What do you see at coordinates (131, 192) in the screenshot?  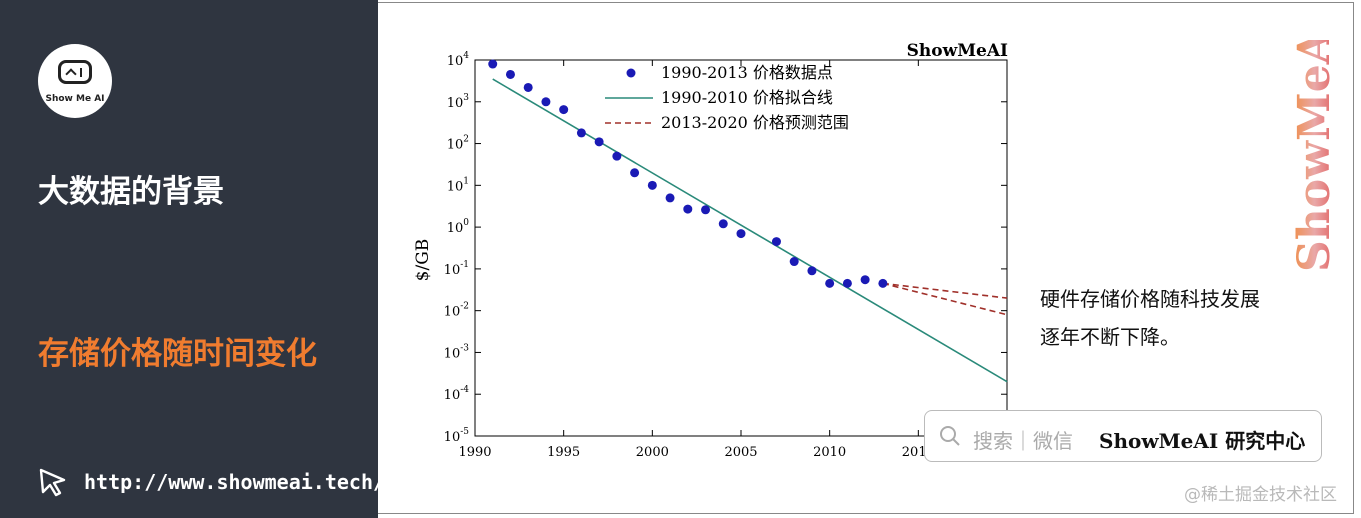 I see `section-title: 大数据的背景` at bounding box center [131, 192].